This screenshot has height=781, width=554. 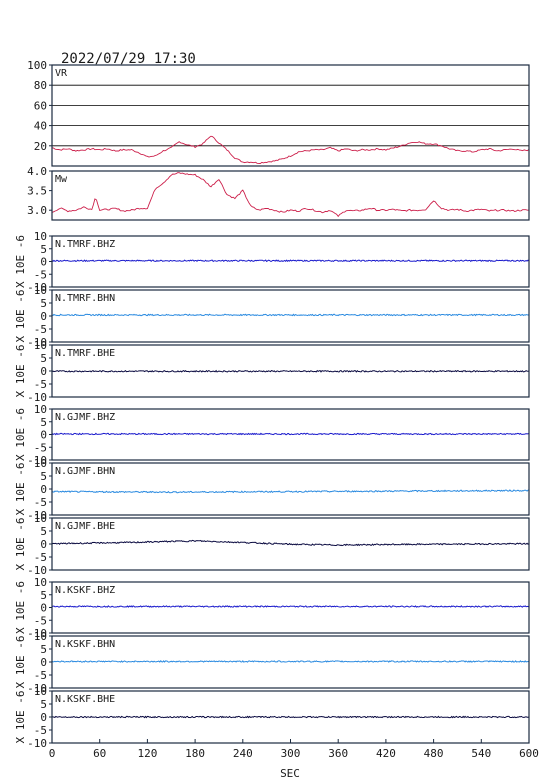 What do you see at coordinates (37, 171) in the screenshot?
I see `y-tick-label: 4.0` at bounding box center [37, 171].